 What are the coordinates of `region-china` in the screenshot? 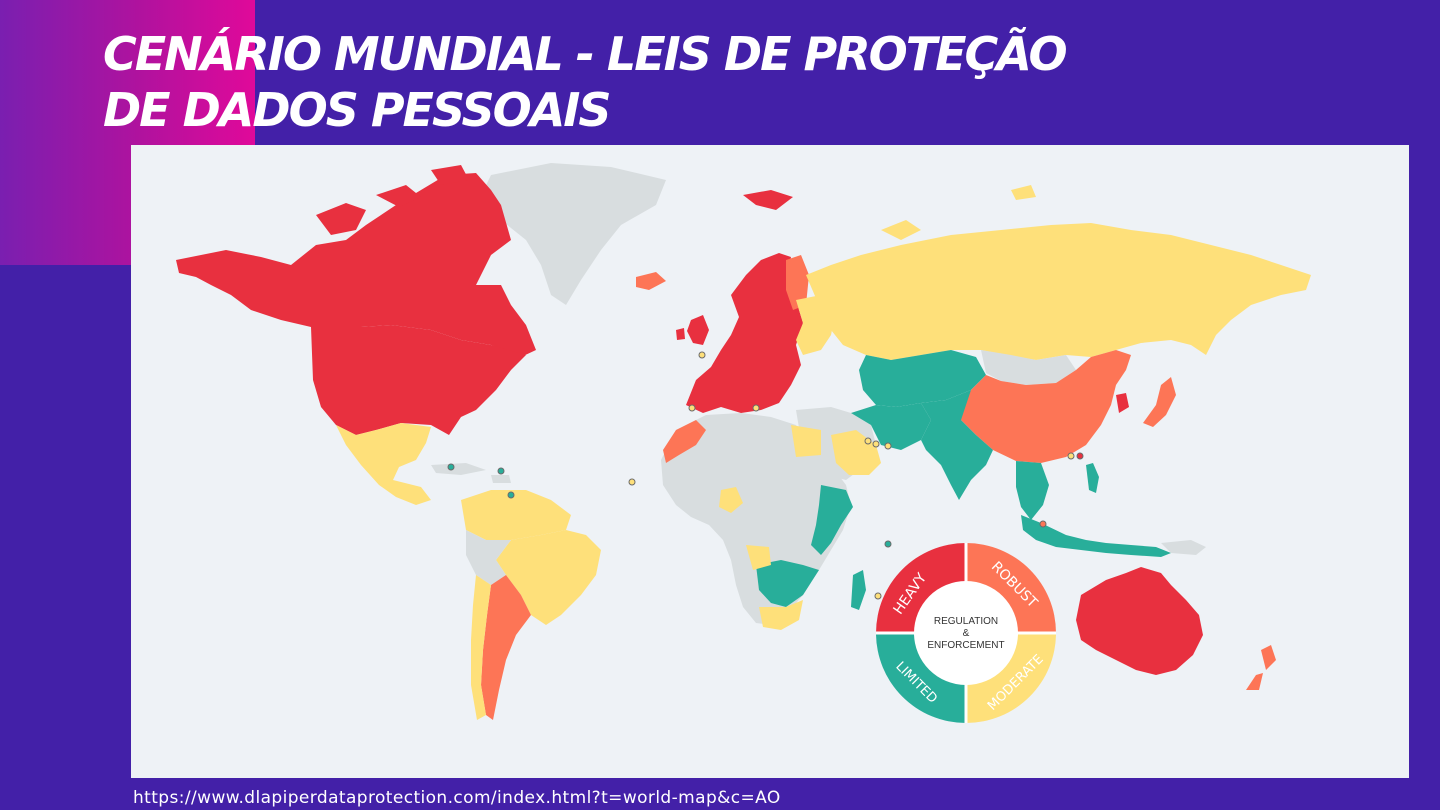 It's located at (1042, 406).